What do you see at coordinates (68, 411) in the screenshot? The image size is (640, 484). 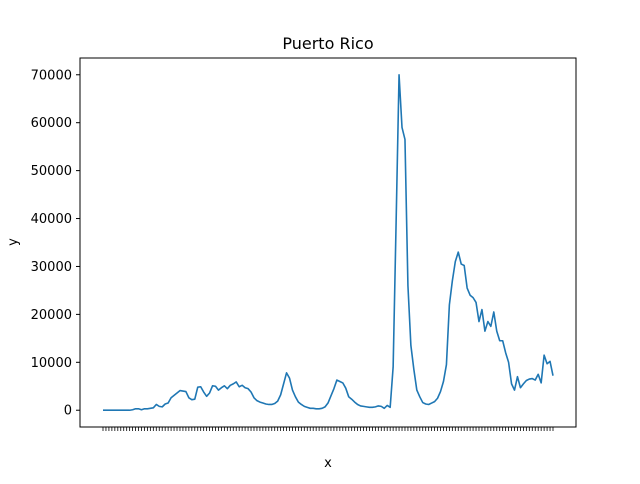 I see `y-tick-label: 0` at bounding box center [68, 411].